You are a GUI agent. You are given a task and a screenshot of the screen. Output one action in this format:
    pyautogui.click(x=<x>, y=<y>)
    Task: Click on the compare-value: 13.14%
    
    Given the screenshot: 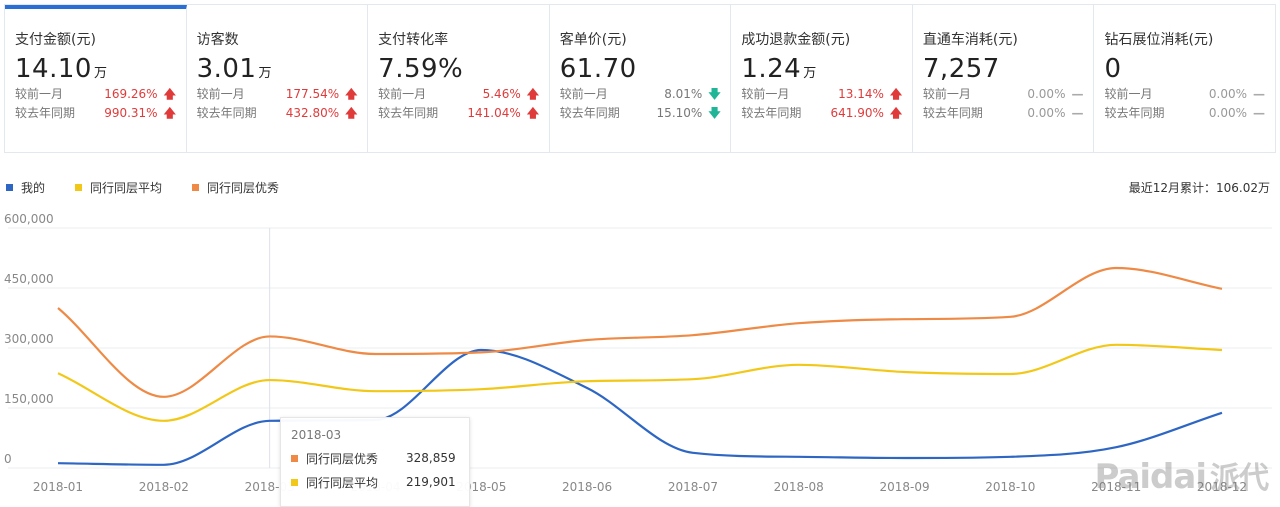 What is the action you would take?
    pyautogui.click(x=861, y=94)
    